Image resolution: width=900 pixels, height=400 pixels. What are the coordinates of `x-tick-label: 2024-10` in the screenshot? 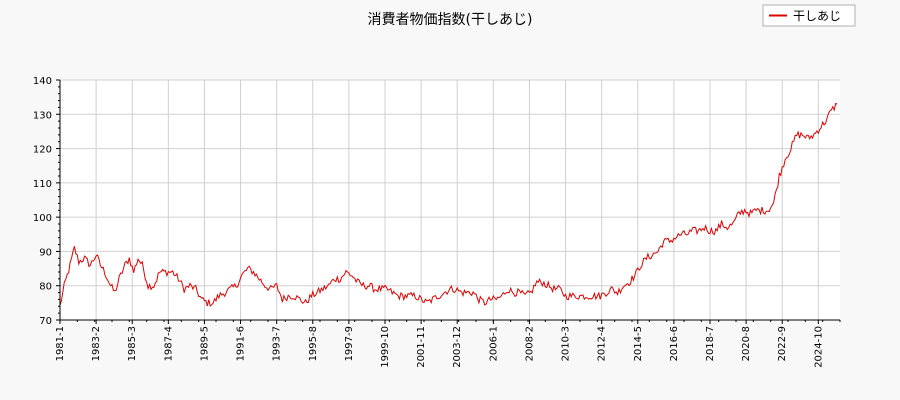 It's located at (818, 347).